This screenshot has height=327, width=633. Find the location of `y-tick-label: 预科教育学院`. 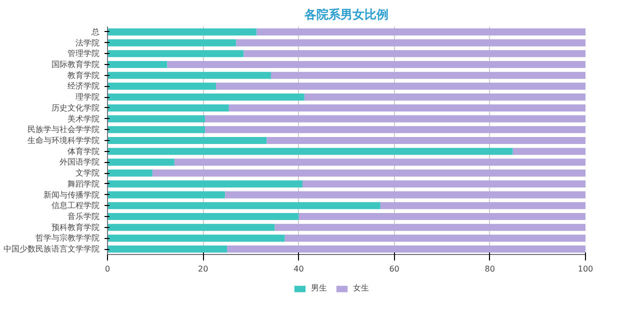

y-tick-label: 预科教育学院 is located at coordinates (76, 227).